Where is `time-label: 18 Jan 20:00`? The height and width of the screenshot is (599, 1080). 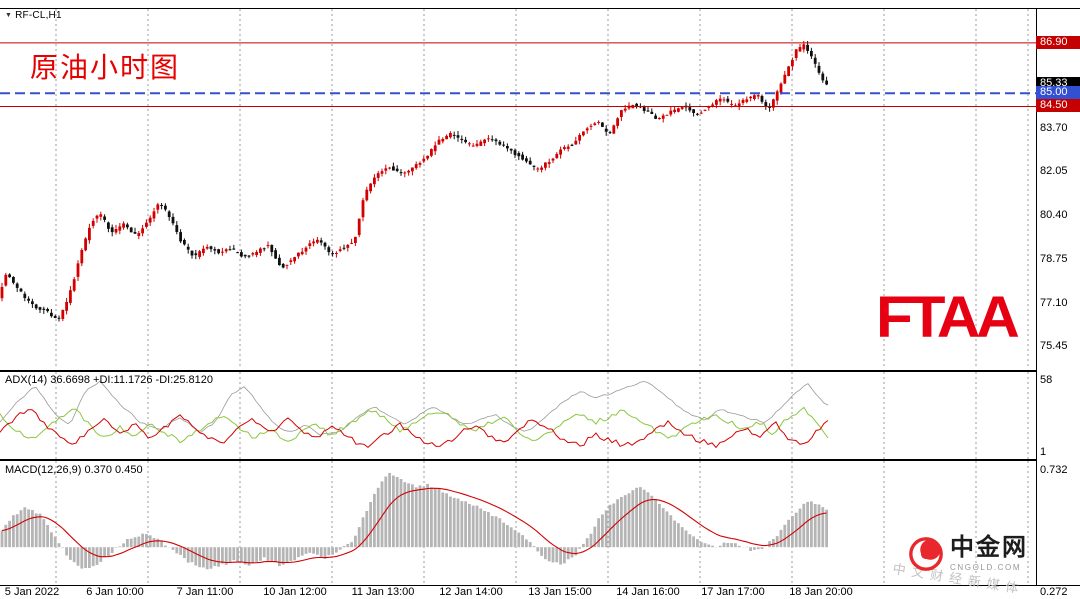
time-label: 18 Jan 20:00 is located at coordinates (821, 592).